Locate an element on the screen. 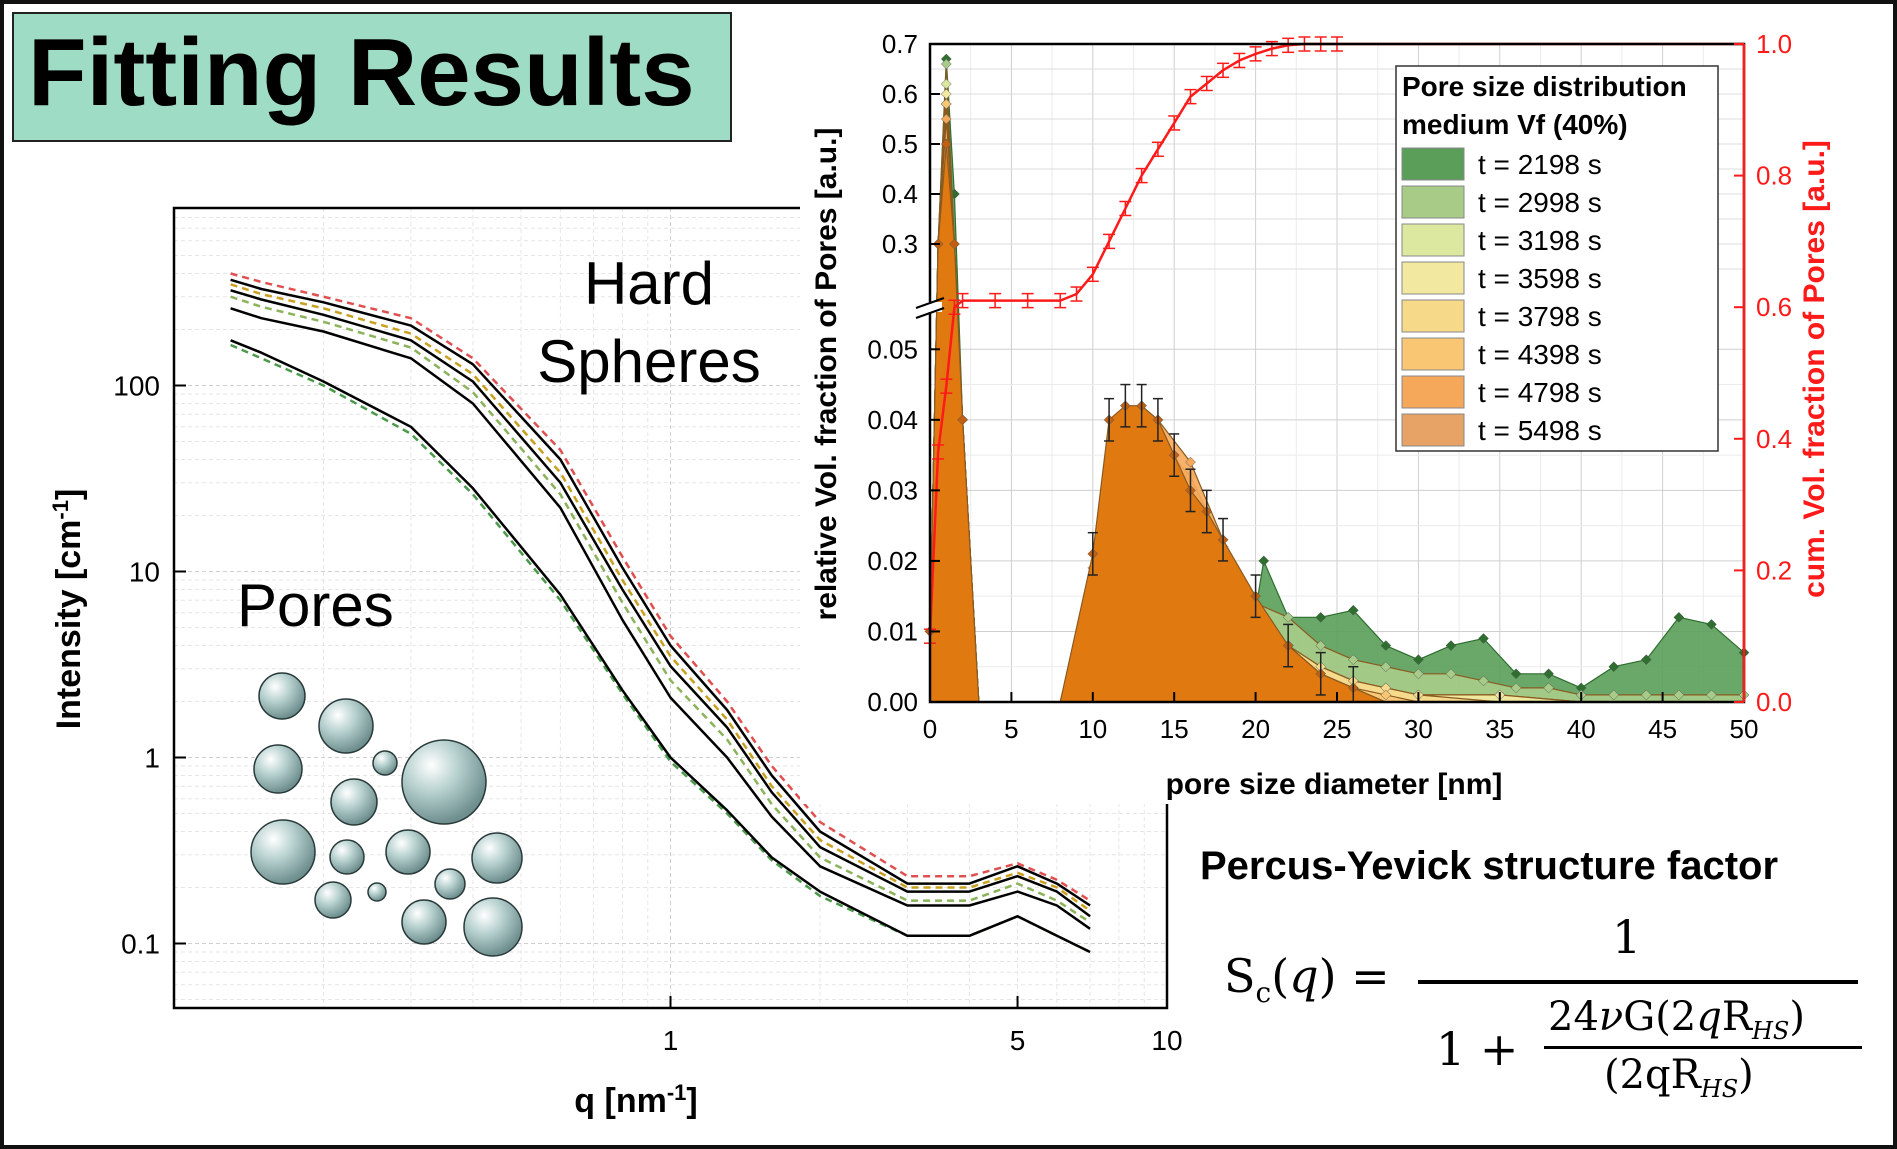  legend-entry-label: t = 2198 s is located at coordinates (1540, 164).